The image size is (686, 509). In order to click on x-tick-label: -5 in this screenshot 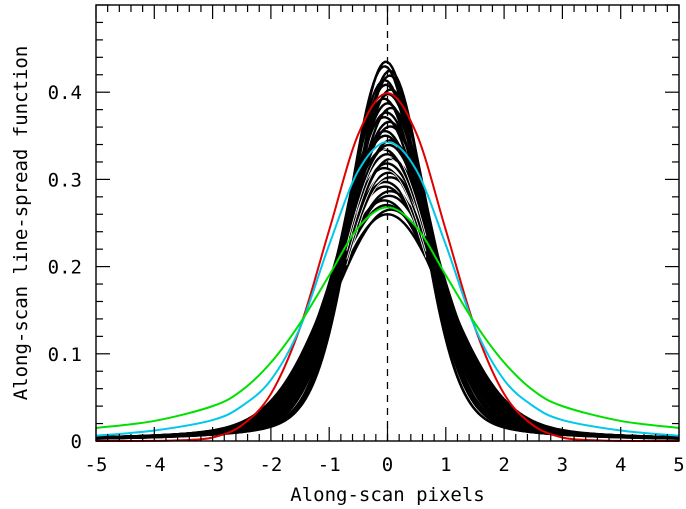, I will do `click(96, 465)`.